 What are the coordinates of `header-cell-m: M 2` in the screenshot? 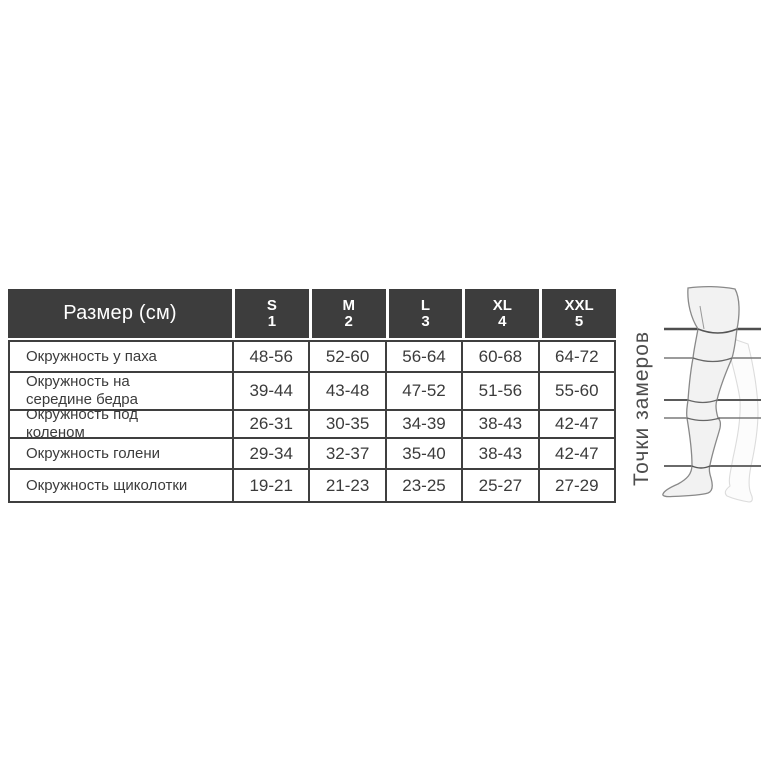 It's located at (347, 313).